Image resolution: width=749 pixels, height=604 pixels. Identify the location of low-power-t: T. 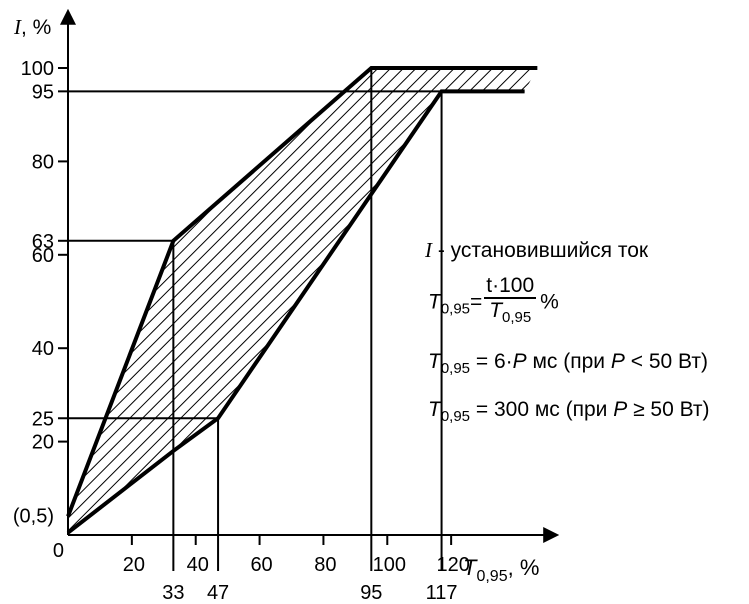
(434, 361).